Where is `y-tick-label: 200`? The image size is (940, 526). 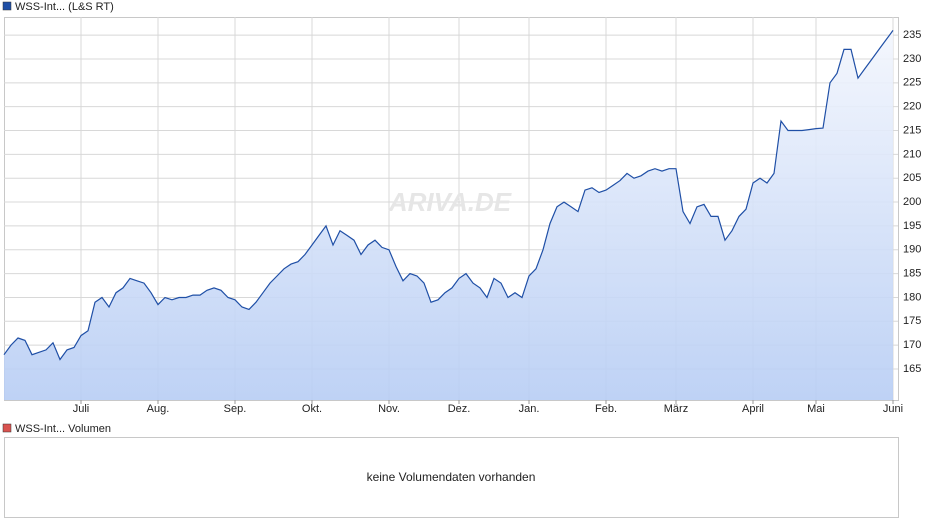
y-tick-label: 200 is located at coordinates (912, 202).